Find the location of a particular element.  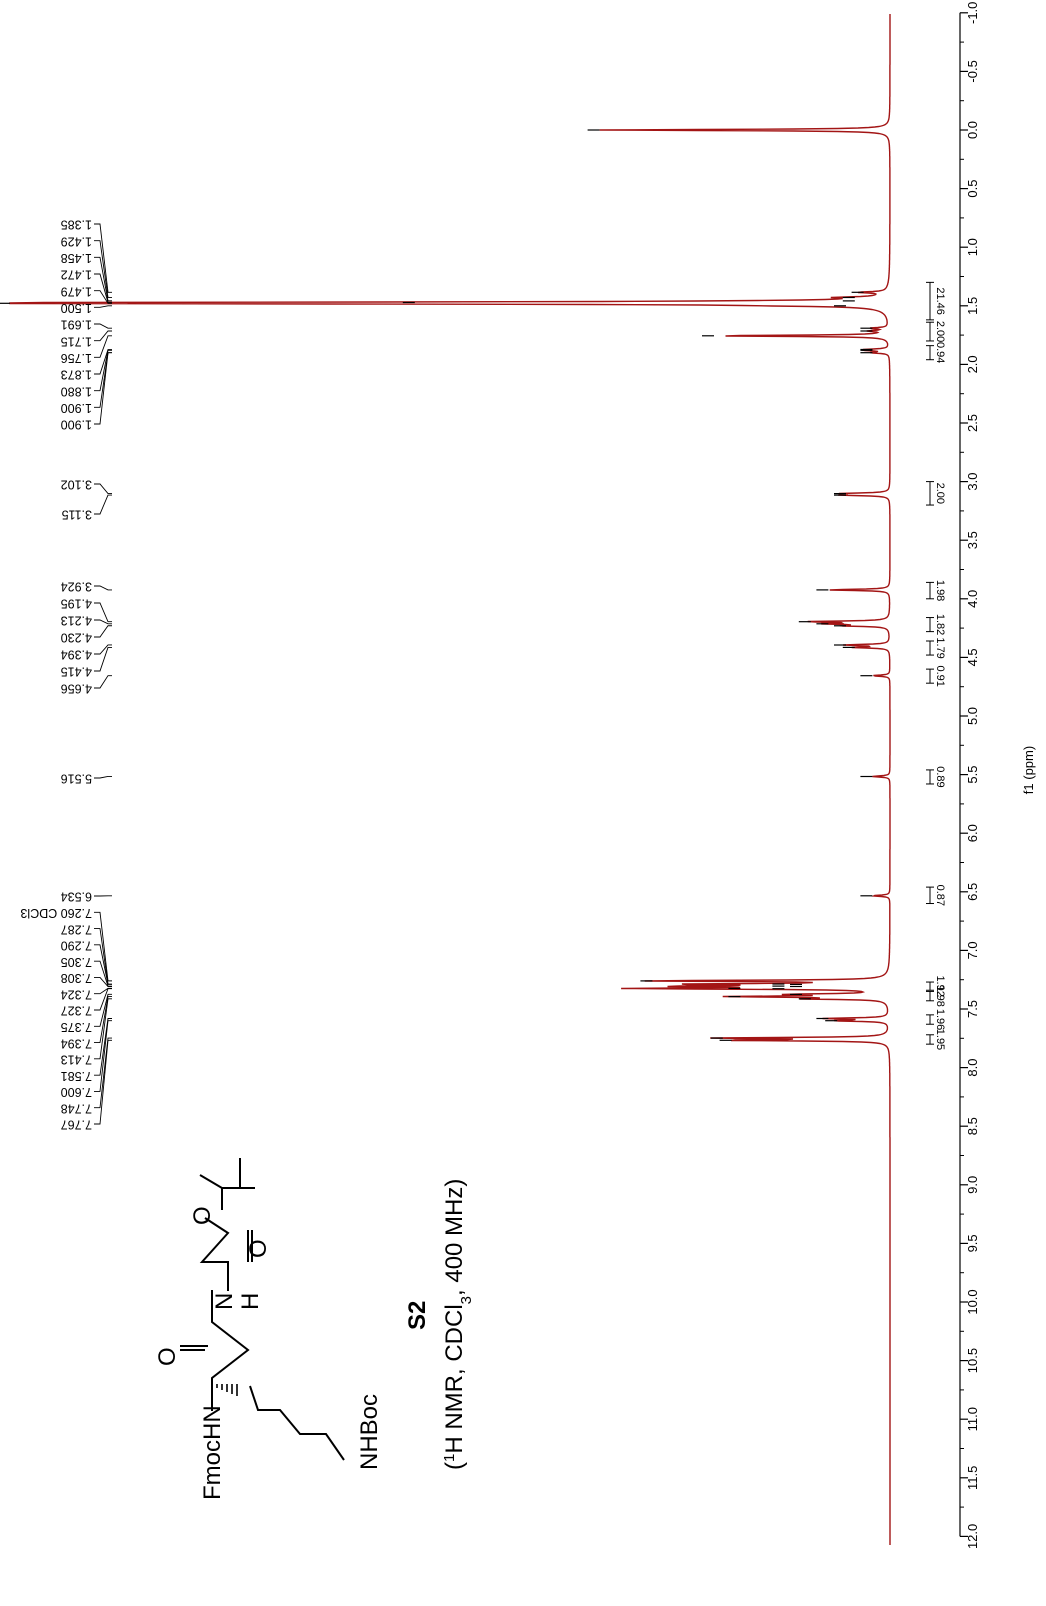

peak-label: 1.756 is located at coordinates (76, 358).